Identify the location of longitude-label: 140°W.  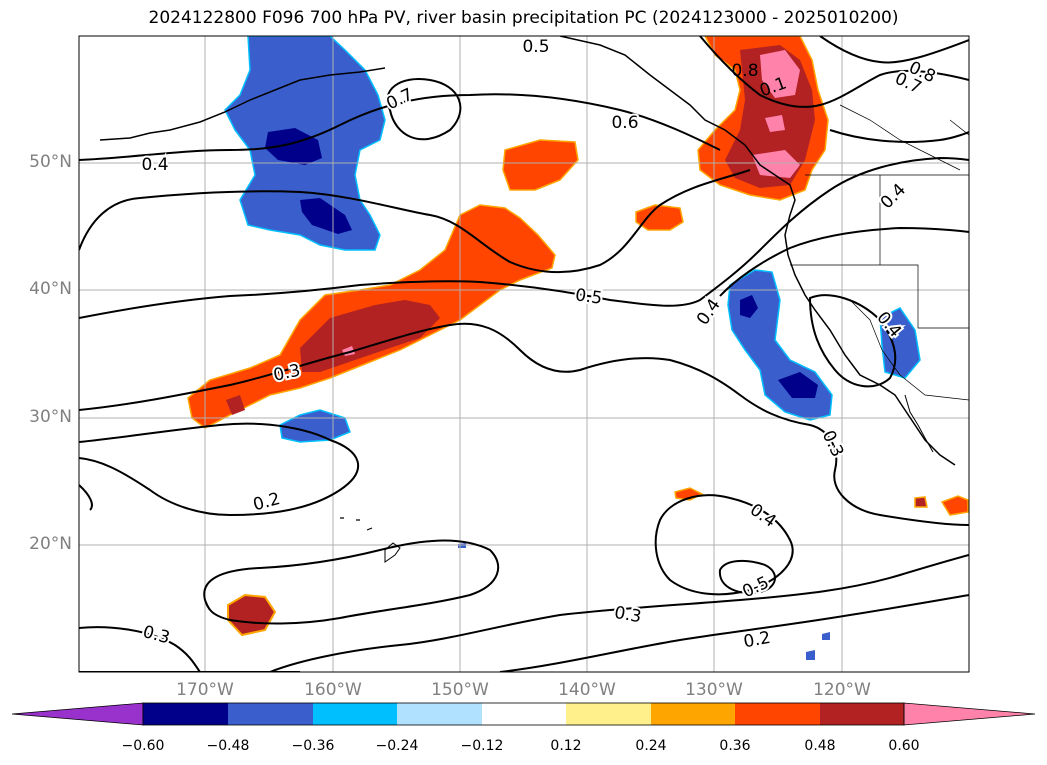
(587, 690).